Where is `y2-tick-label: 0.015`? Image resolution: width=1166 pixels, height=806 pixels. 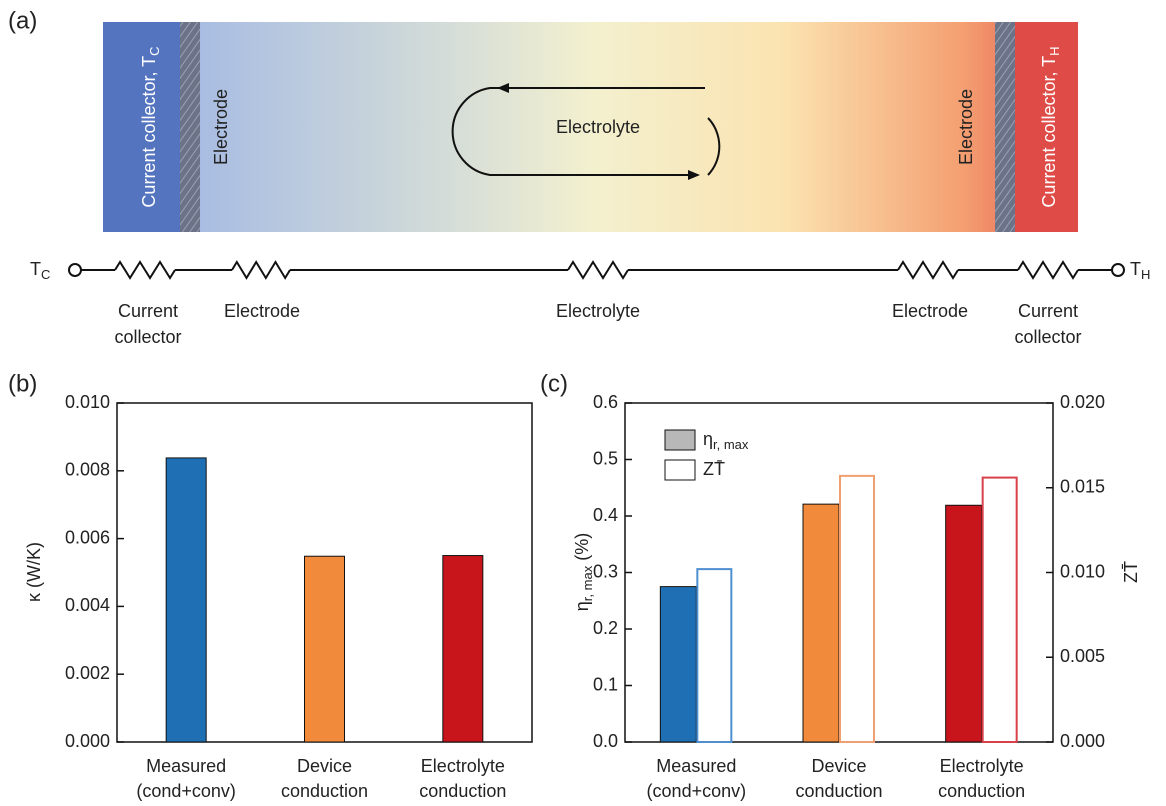
y2-tick-label: 0.015 is located at coordinates (1082, 487).